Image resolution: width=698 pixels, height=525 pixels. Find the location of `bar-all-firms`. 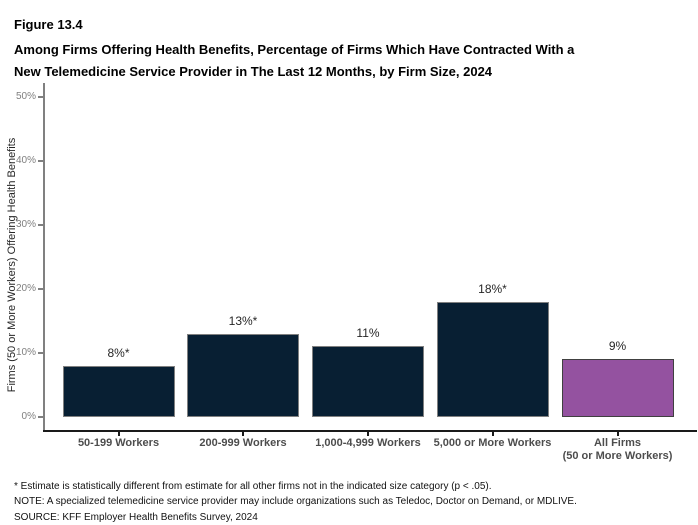

bar-all-firms is located at coordinates (617, 388).